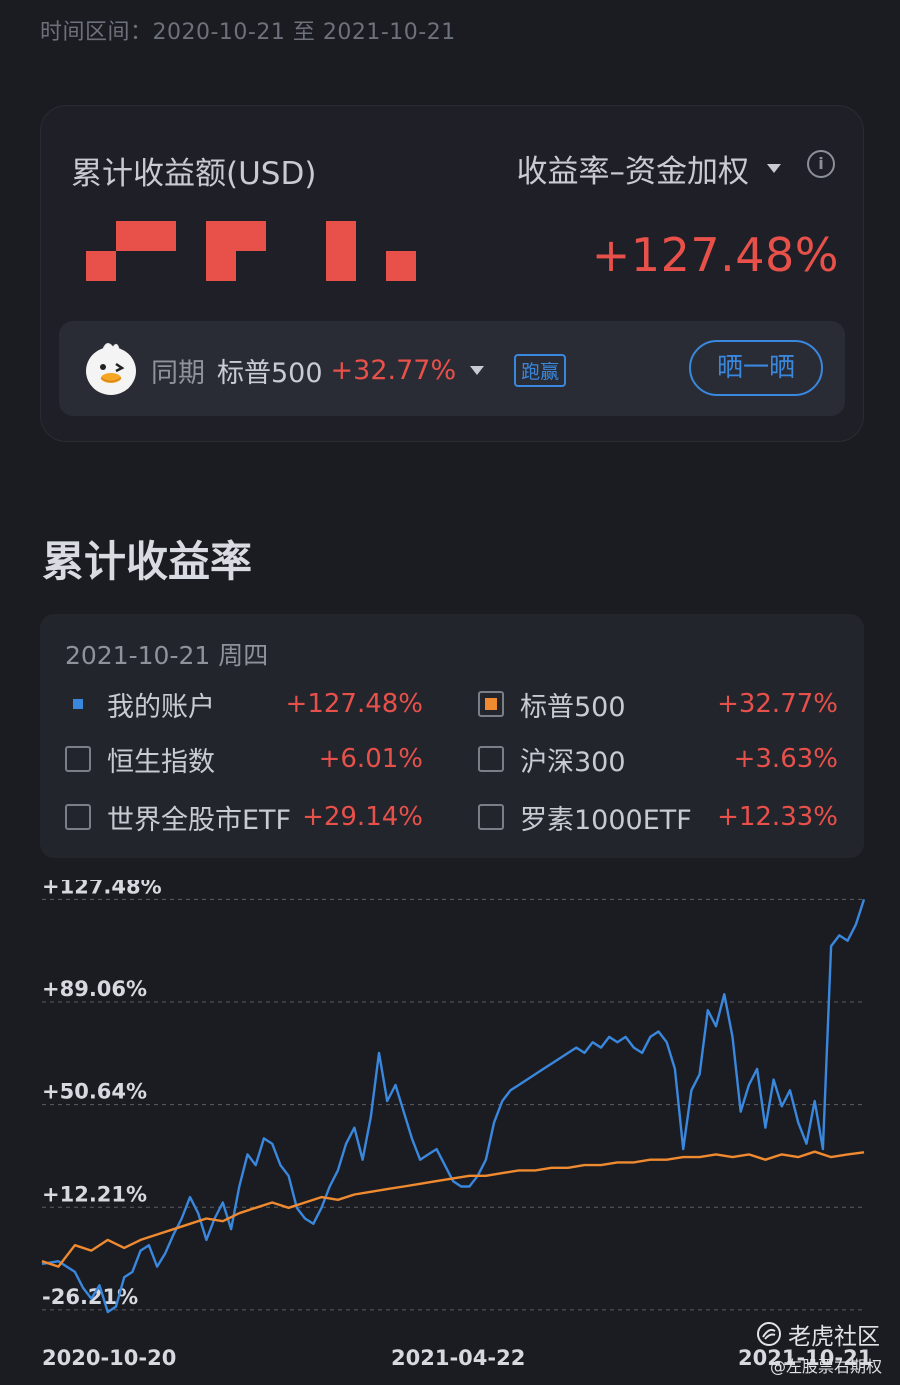 This screenshot has height=1385, width=900. I want to click on legend-date: 2021-10-21 周四, so click(167, 655).